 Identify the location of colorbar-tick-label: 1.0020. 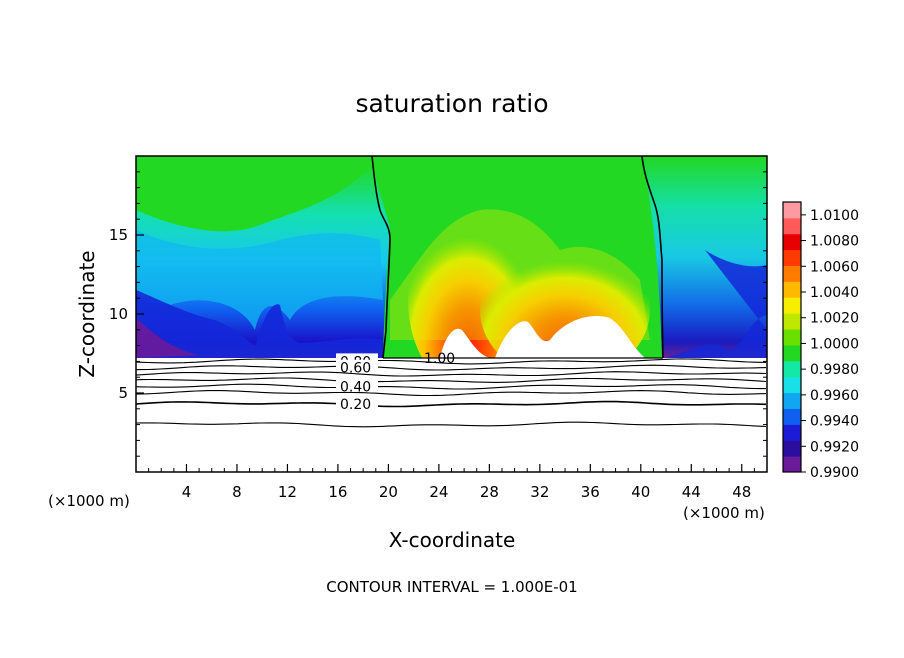
(834, 319).